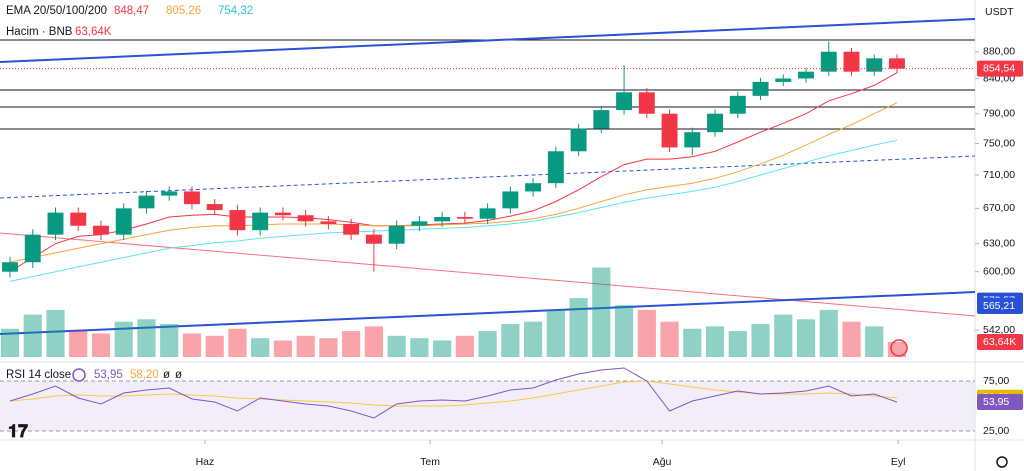  Describe the element at coordinates (996, 402) in the screenshot. I see `rsi-label: 53,95` at that location.